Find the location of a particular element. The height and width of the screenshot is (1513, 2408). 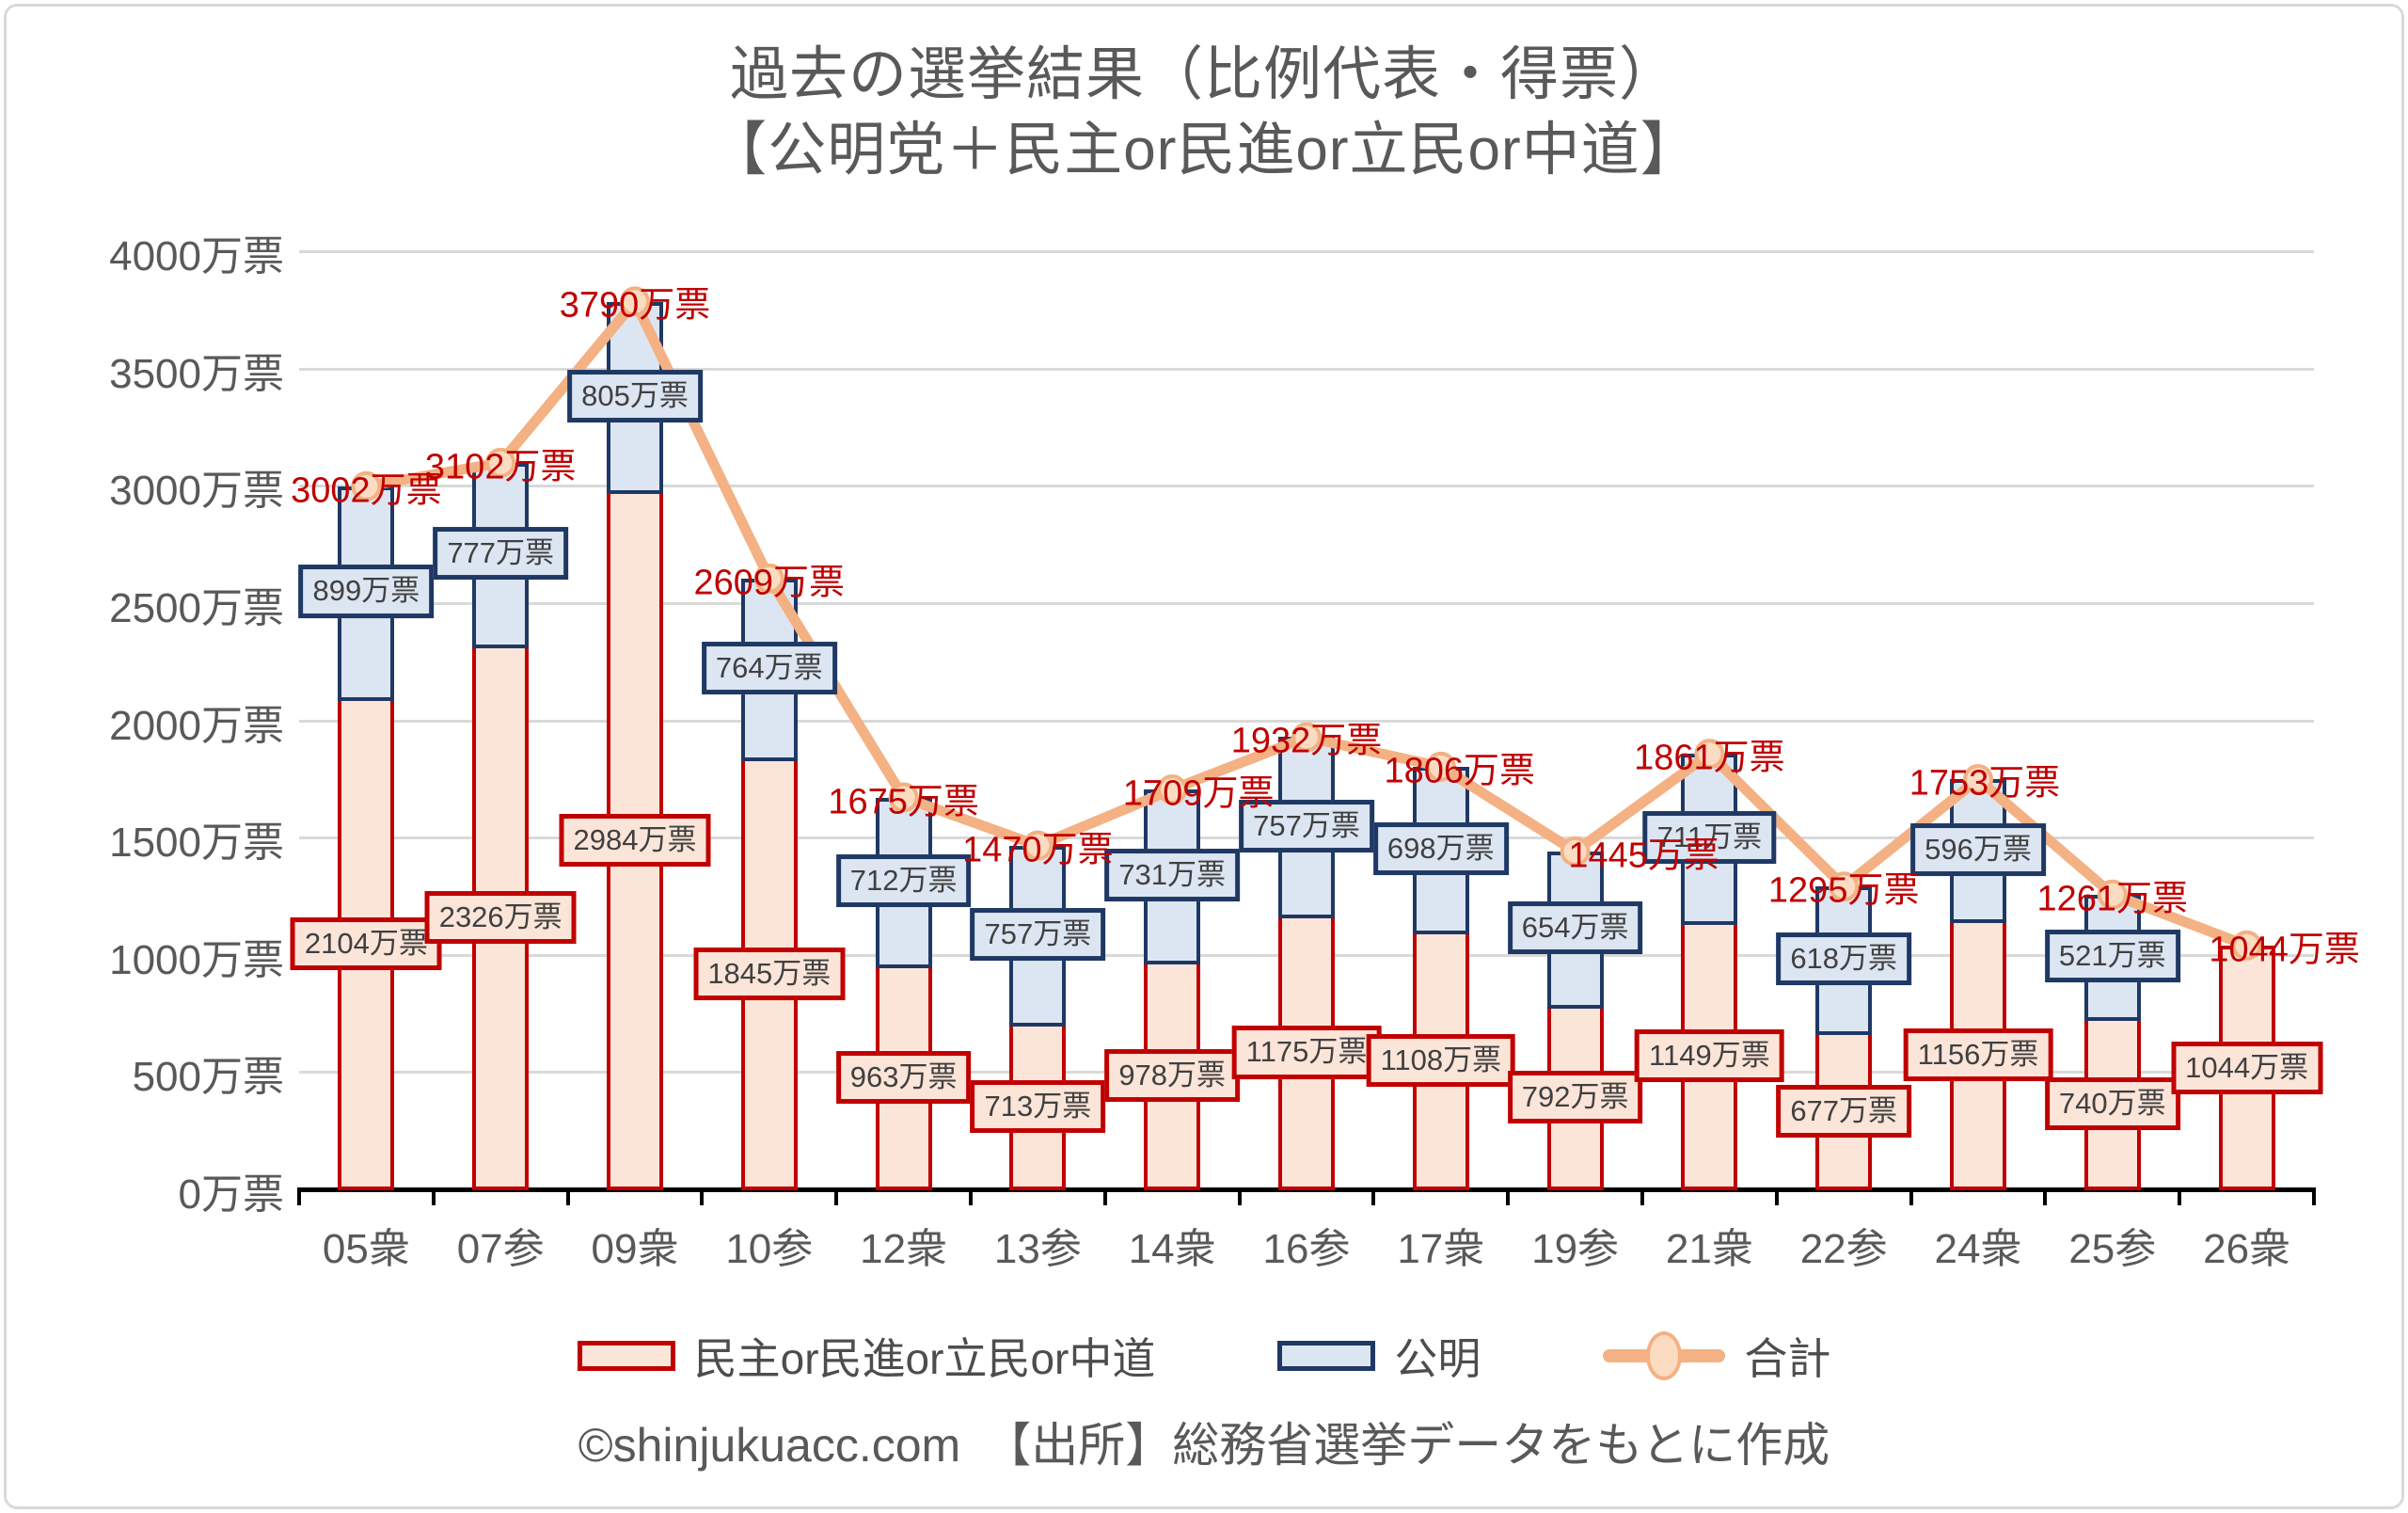

bar-label-minshu: 792万票 is located at coordinates (1575, 1097).